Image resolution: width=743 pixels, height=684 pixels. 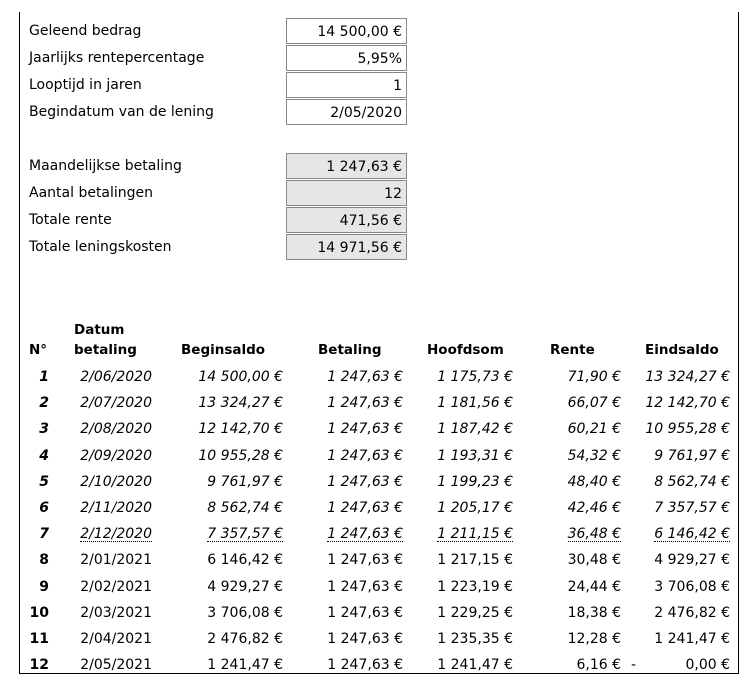 I want to click on cell: 54,32 €, so click(x=594, y=455).